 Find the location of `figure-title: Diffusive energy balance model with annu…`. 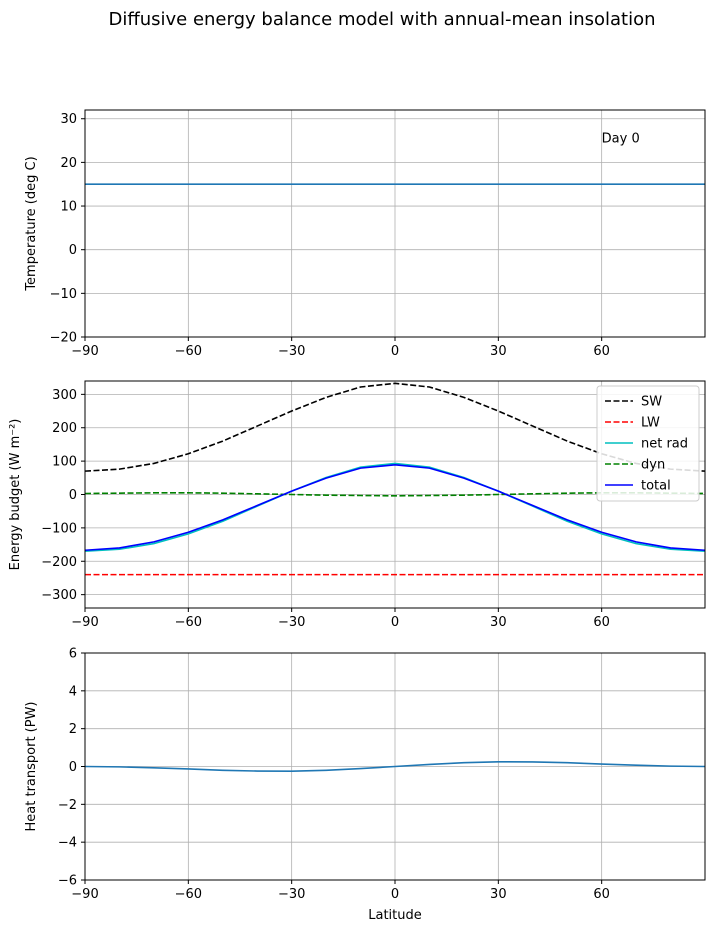

figure-title: Diffusive energy balance model with annu… is located at coordinates (381, 19).